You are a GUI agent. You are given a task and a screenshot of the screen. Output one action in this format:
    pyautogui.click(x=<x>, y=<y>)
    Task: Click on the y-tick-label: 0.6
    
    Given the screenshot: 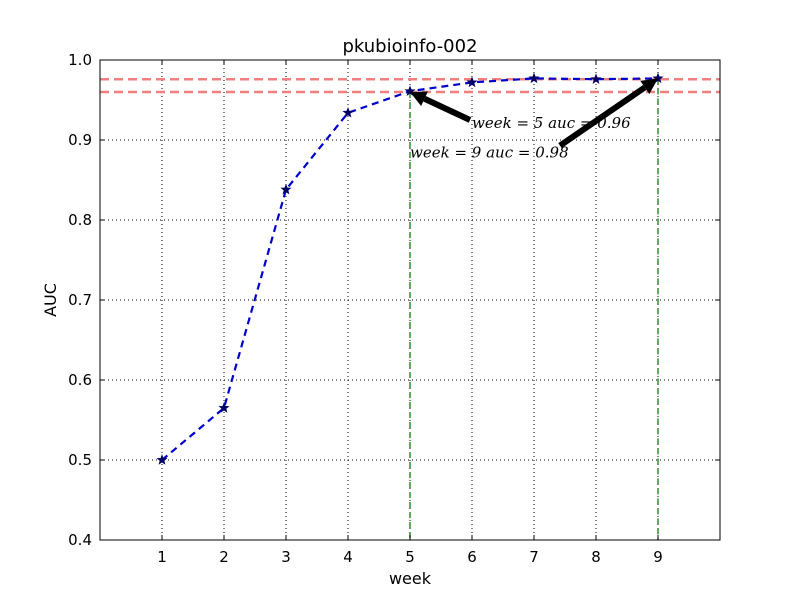 What is the action you would take?
    pyautogui.click(x=80, y=380)
    